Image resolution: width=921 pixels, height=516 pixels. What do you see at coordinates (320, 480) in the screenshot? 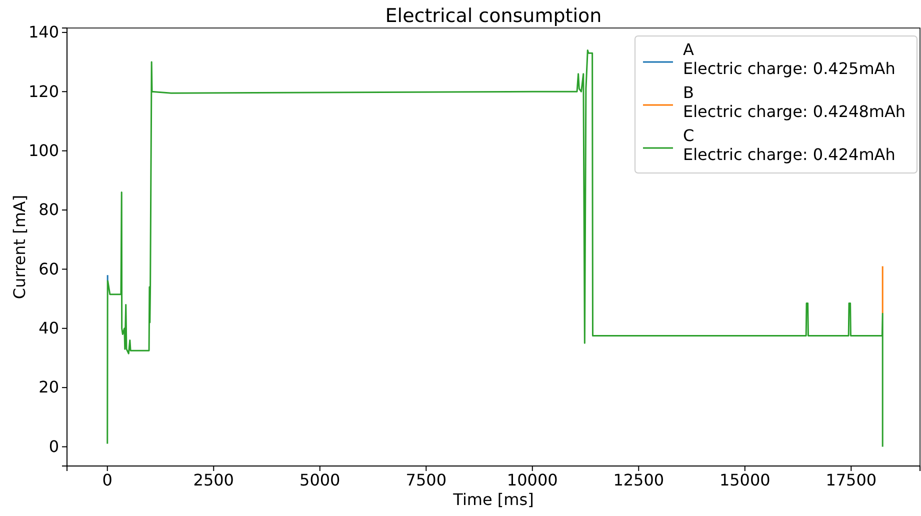
I see `x-tick-label: 5000` at bounding box center [320, 480].